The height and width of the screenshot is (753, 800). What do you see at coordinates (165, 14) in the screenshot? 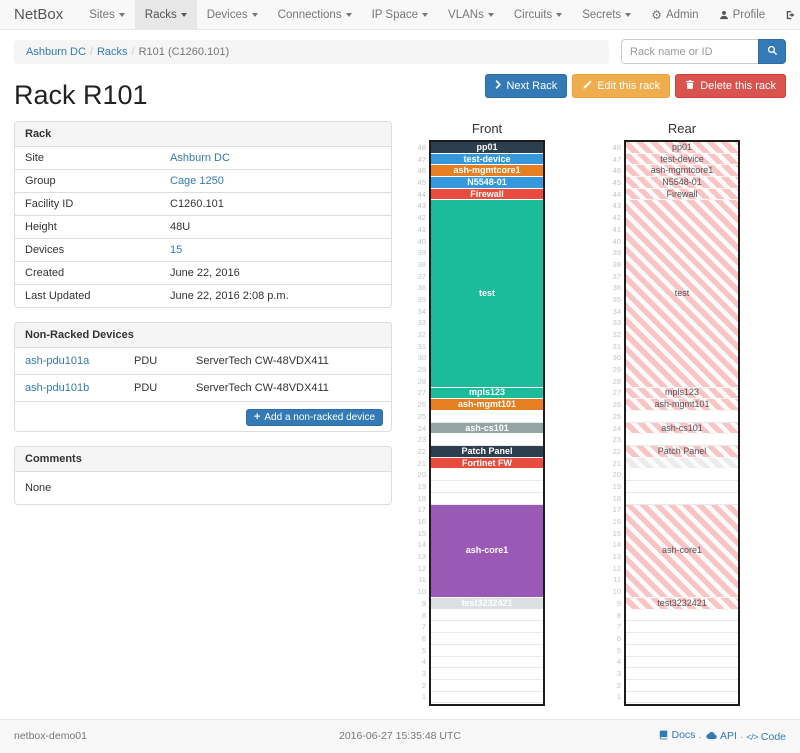
I see `nav-item-racks: Racks` at bounding box center [165, 14].